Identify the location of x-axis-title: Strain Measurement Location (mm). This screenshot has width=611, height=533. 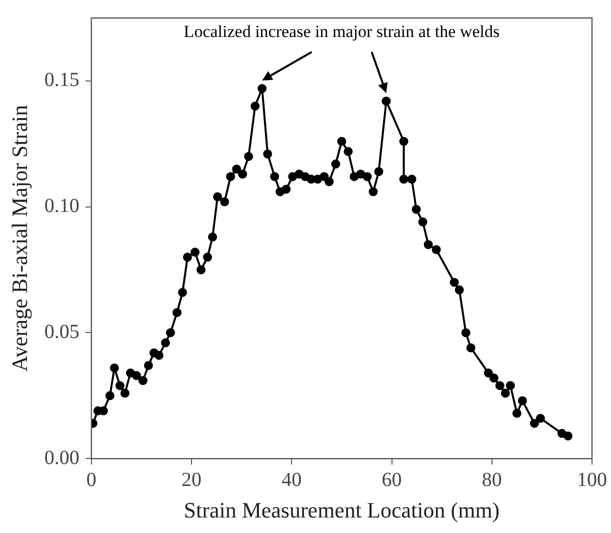
(342, 510).